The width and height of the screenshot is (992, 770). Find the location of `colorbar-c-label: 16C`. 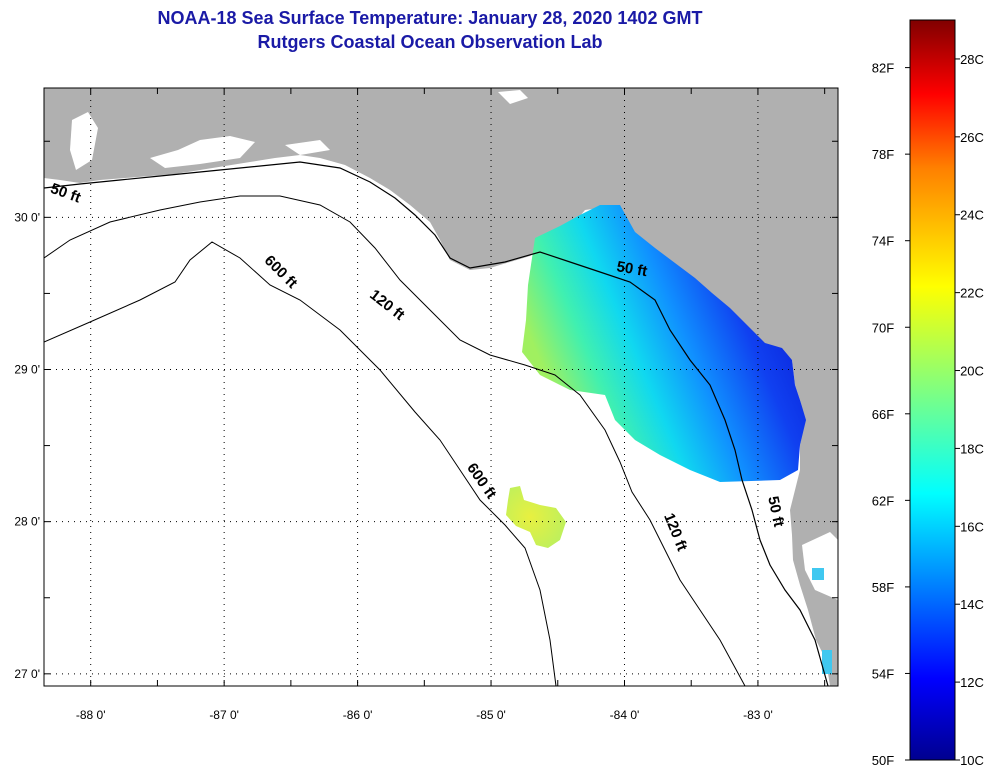

colorbar-c-label: 16C is located at coordinates (972, 526).